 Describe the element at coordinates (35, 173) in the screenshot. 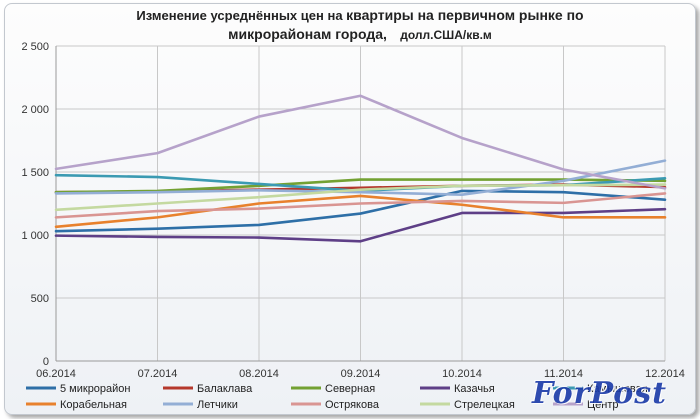

I see `y-tick-label: 1 500` at that location.